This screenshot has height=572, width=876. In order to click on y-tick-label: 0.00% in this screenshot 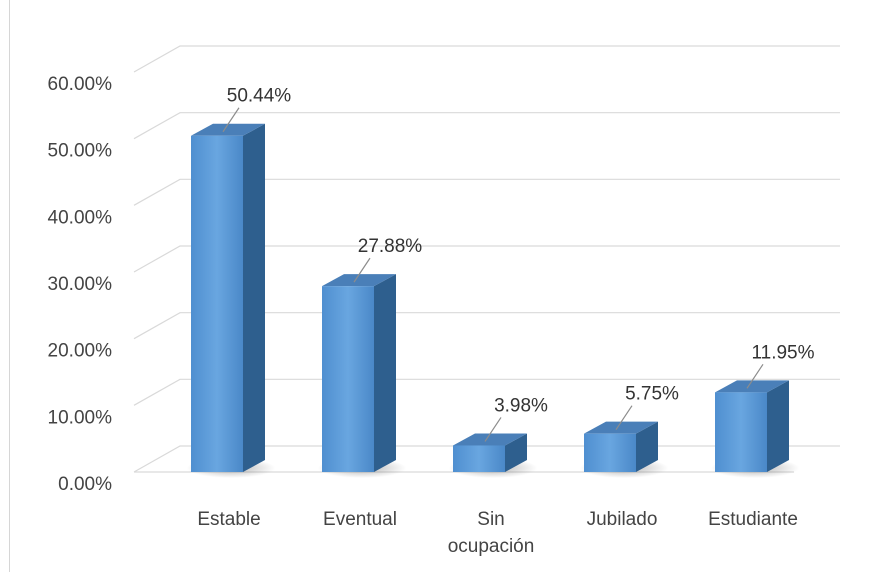, I will do `click(85, 484)`.